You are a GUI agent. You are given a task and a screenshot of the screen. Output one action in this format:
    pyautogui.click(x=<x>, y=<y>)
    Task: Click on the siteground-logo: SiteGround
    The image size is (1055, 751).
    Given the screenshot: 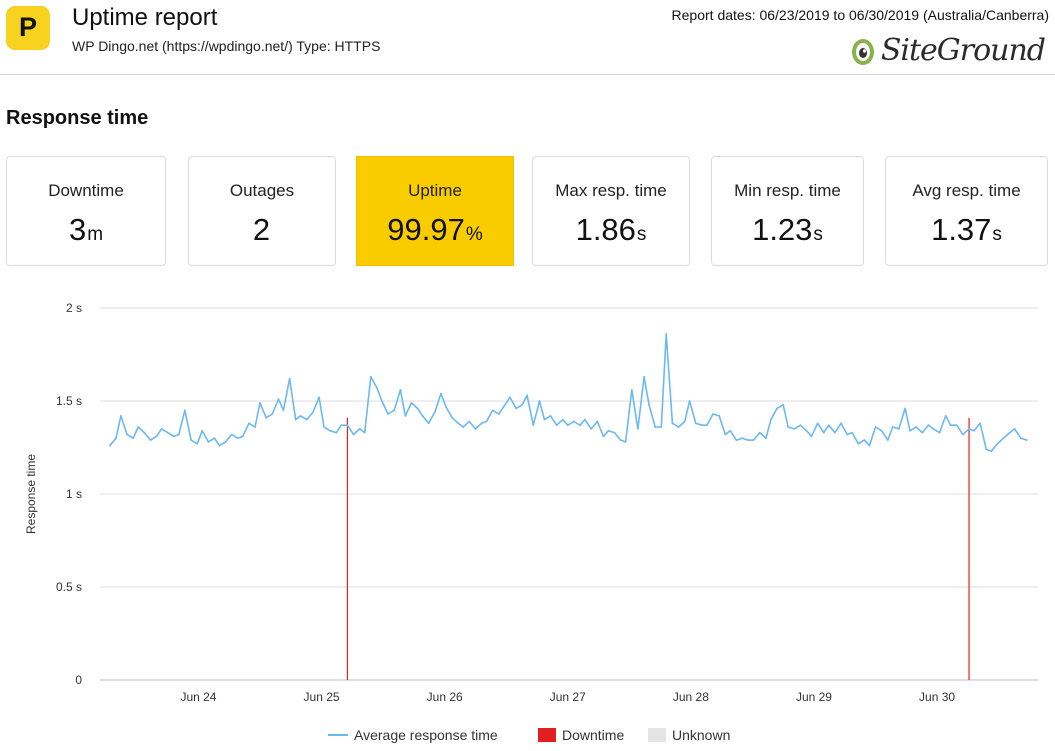 What is the action you would take?
    pyautogui.click(x=947, y=50)
    